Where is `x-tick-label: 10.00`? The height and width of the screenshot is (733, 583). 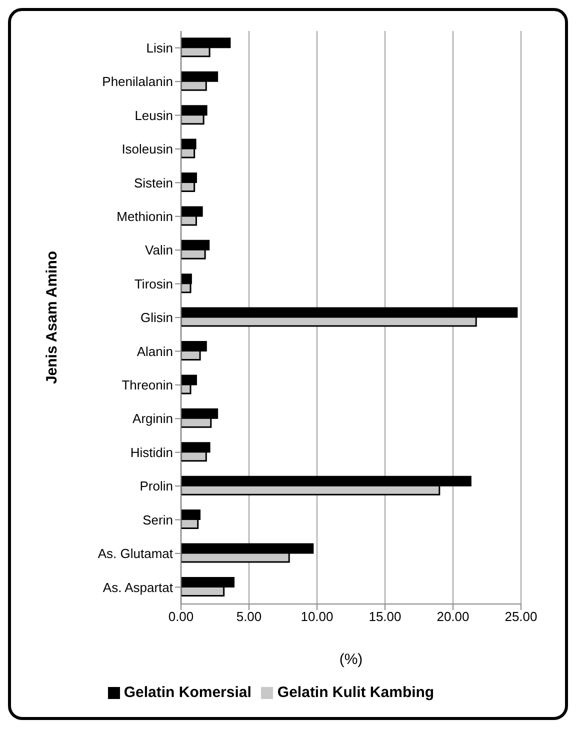 x-tick-label: 10.00 is located at coordinates (317, 616).